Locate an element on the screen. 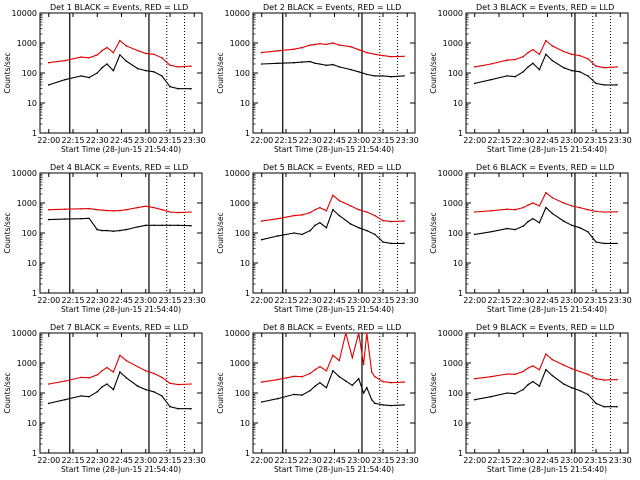 This screenshot has width=640, height=480. y-tick-label: 1000 is located at coordinates (240, 43).